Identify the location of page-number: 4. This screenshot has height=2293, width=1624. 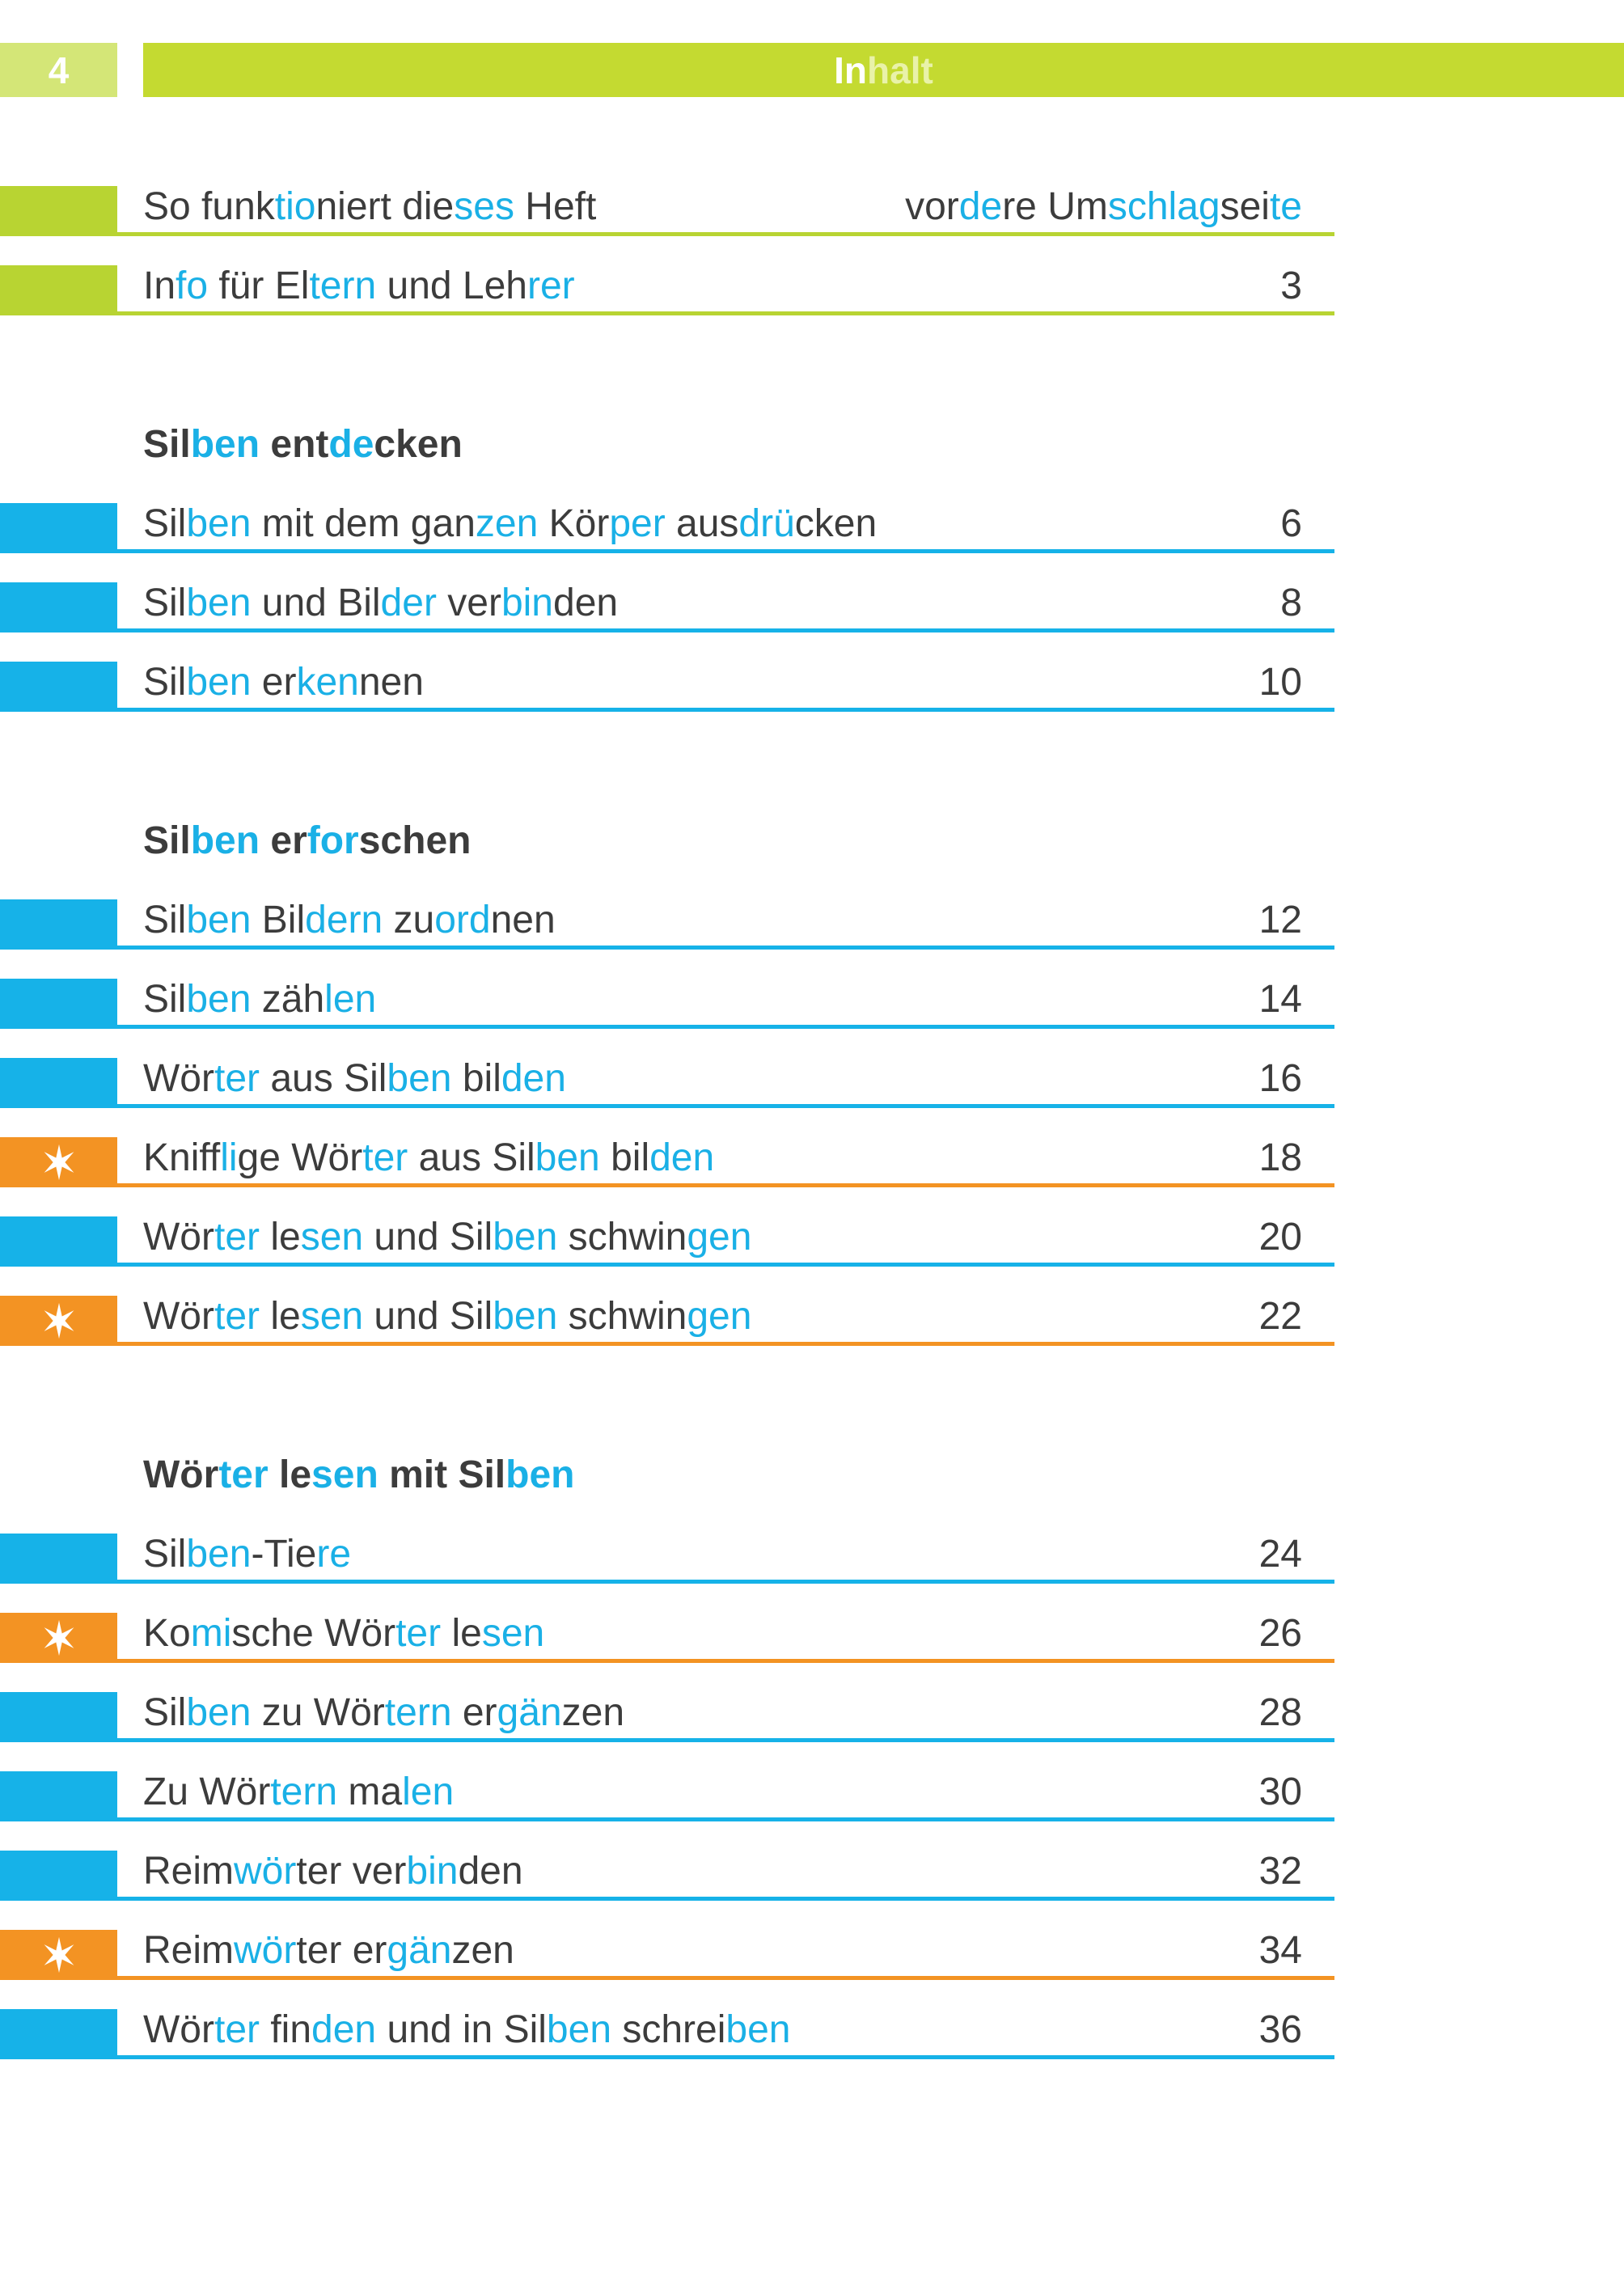
(59, 70).